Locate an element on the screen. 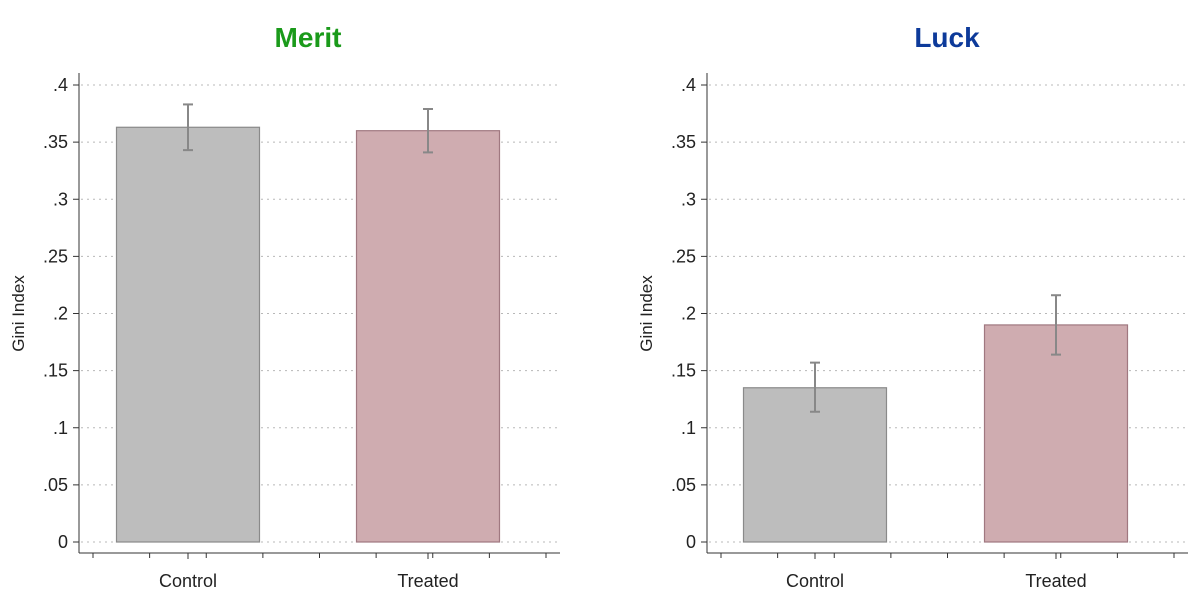 This screenshot has width=1200, height=595. merit-y-tick-label: .35 is located at coordinates (55, 142).